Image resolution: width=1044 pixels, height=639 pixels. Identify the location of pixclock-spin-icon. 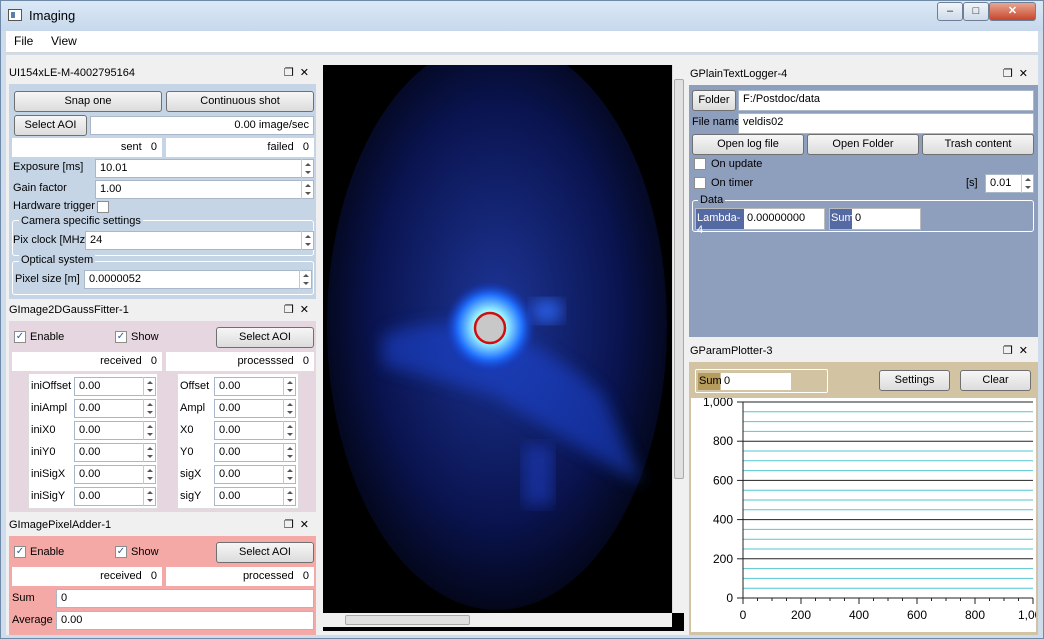
(307, 240).